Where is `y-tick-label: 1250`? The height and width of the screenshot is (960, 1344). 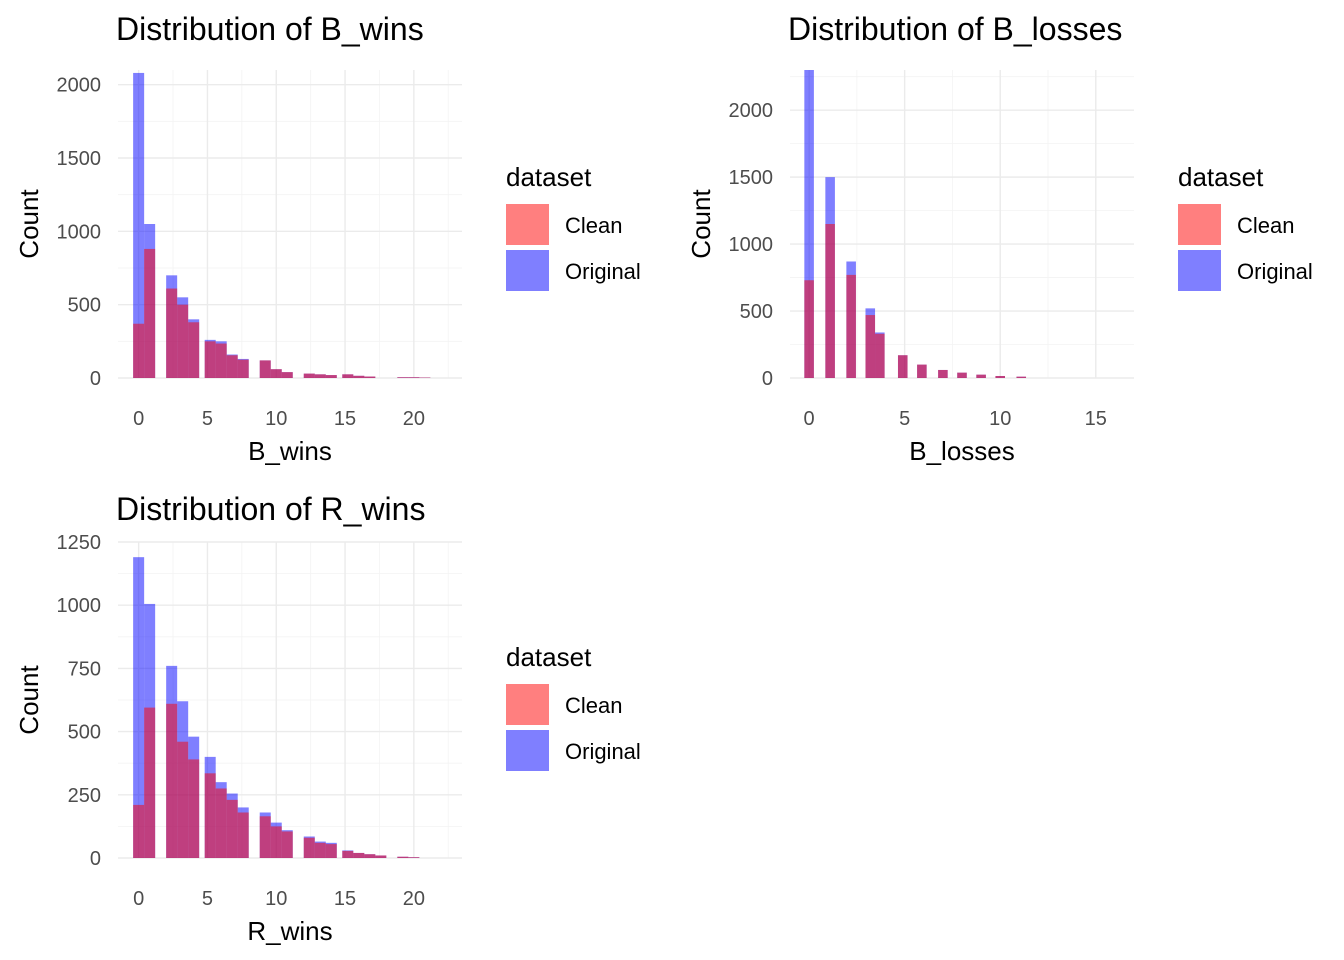 y-tick-label: 1250 is located at coordinates (79, 543).